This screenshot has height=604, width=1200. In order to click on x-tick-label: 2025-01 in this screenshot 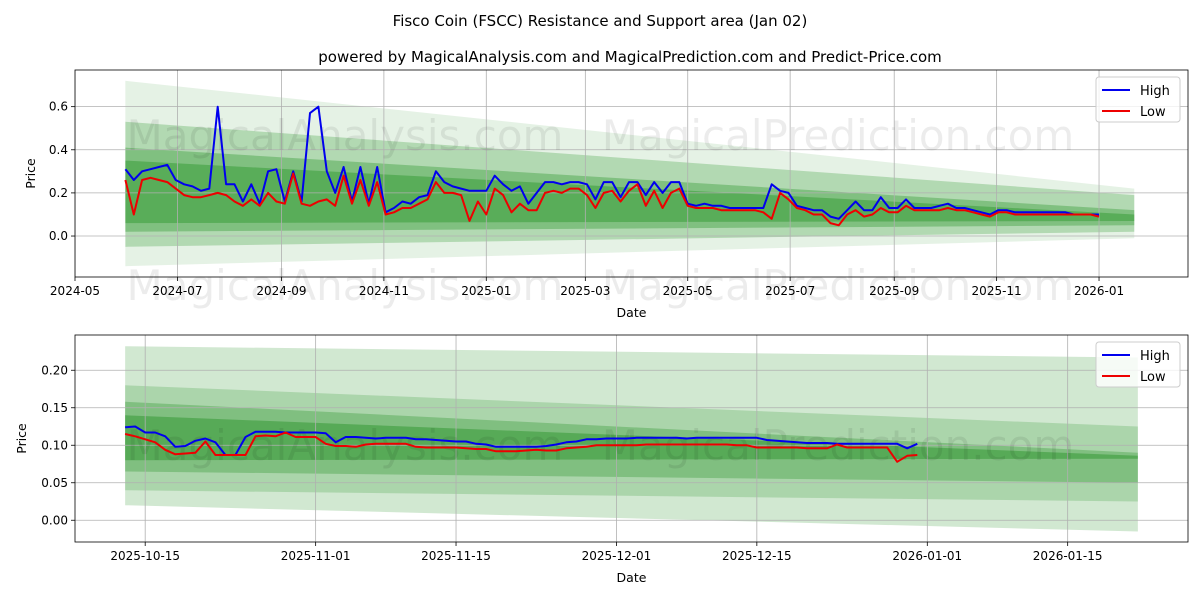, I will do `click(486, 291)`.